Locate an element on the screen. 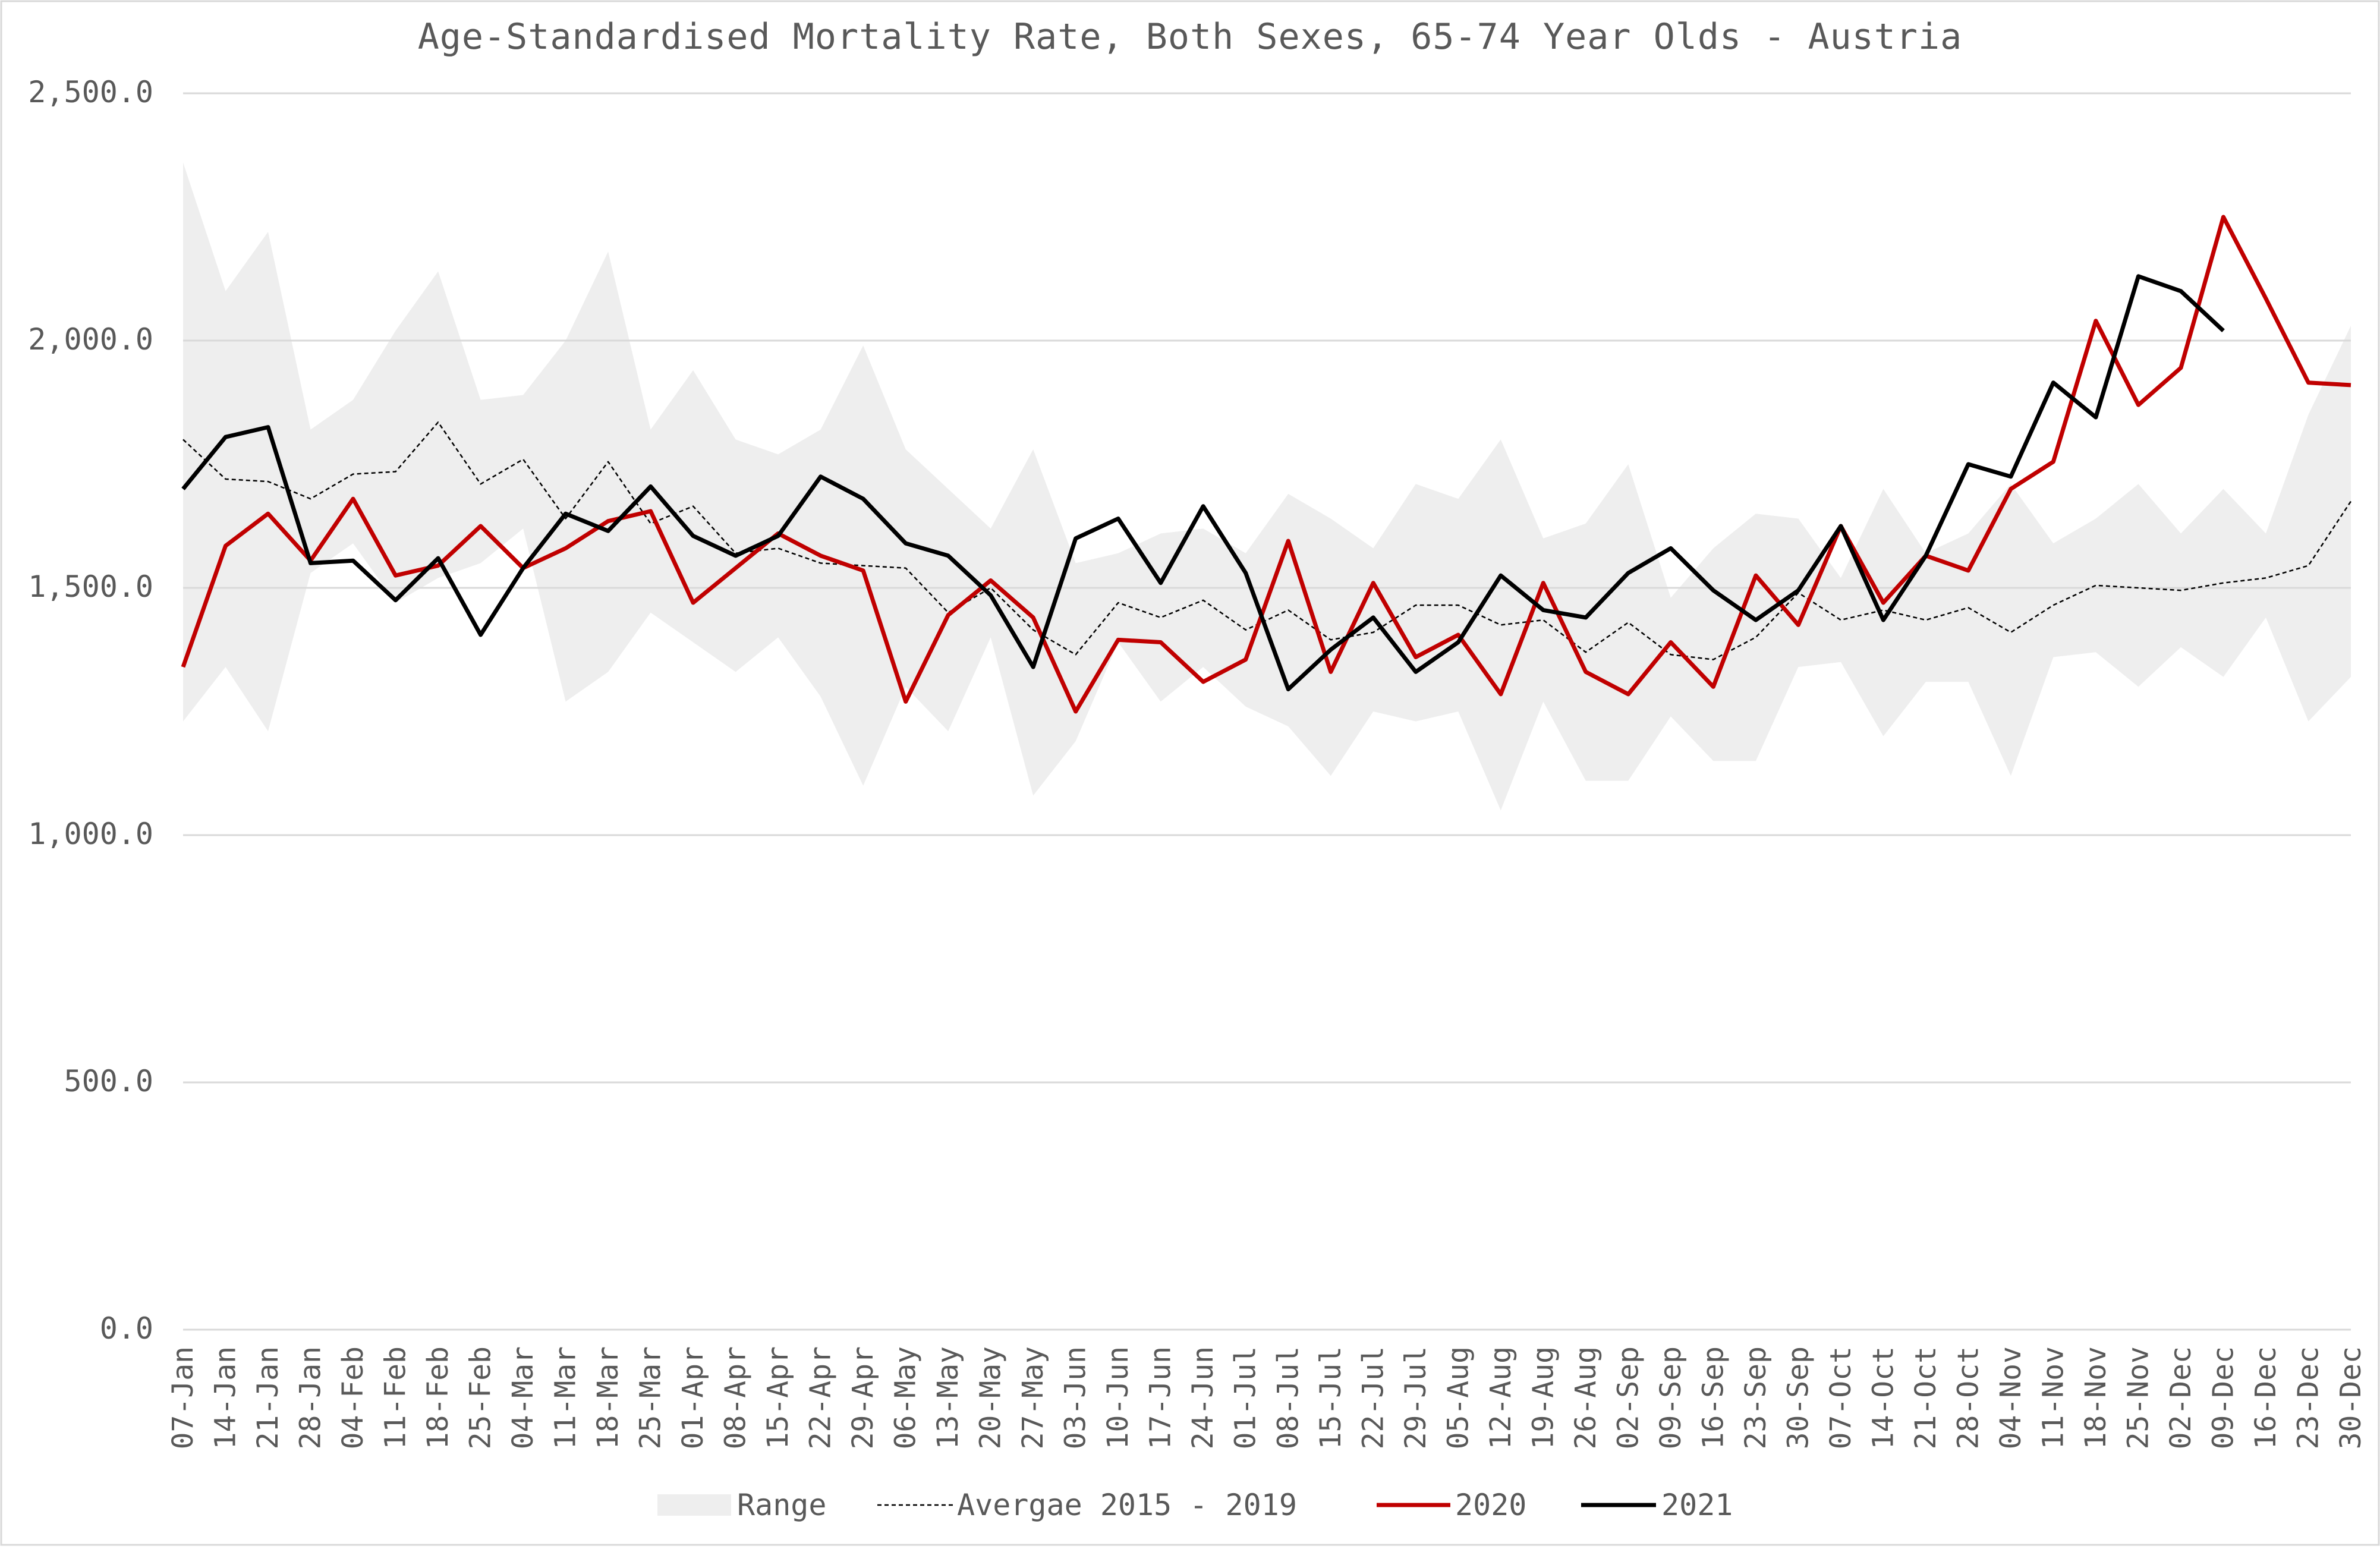  x-tick-label: 05-Aug is located at coordinates (1458, 1397).